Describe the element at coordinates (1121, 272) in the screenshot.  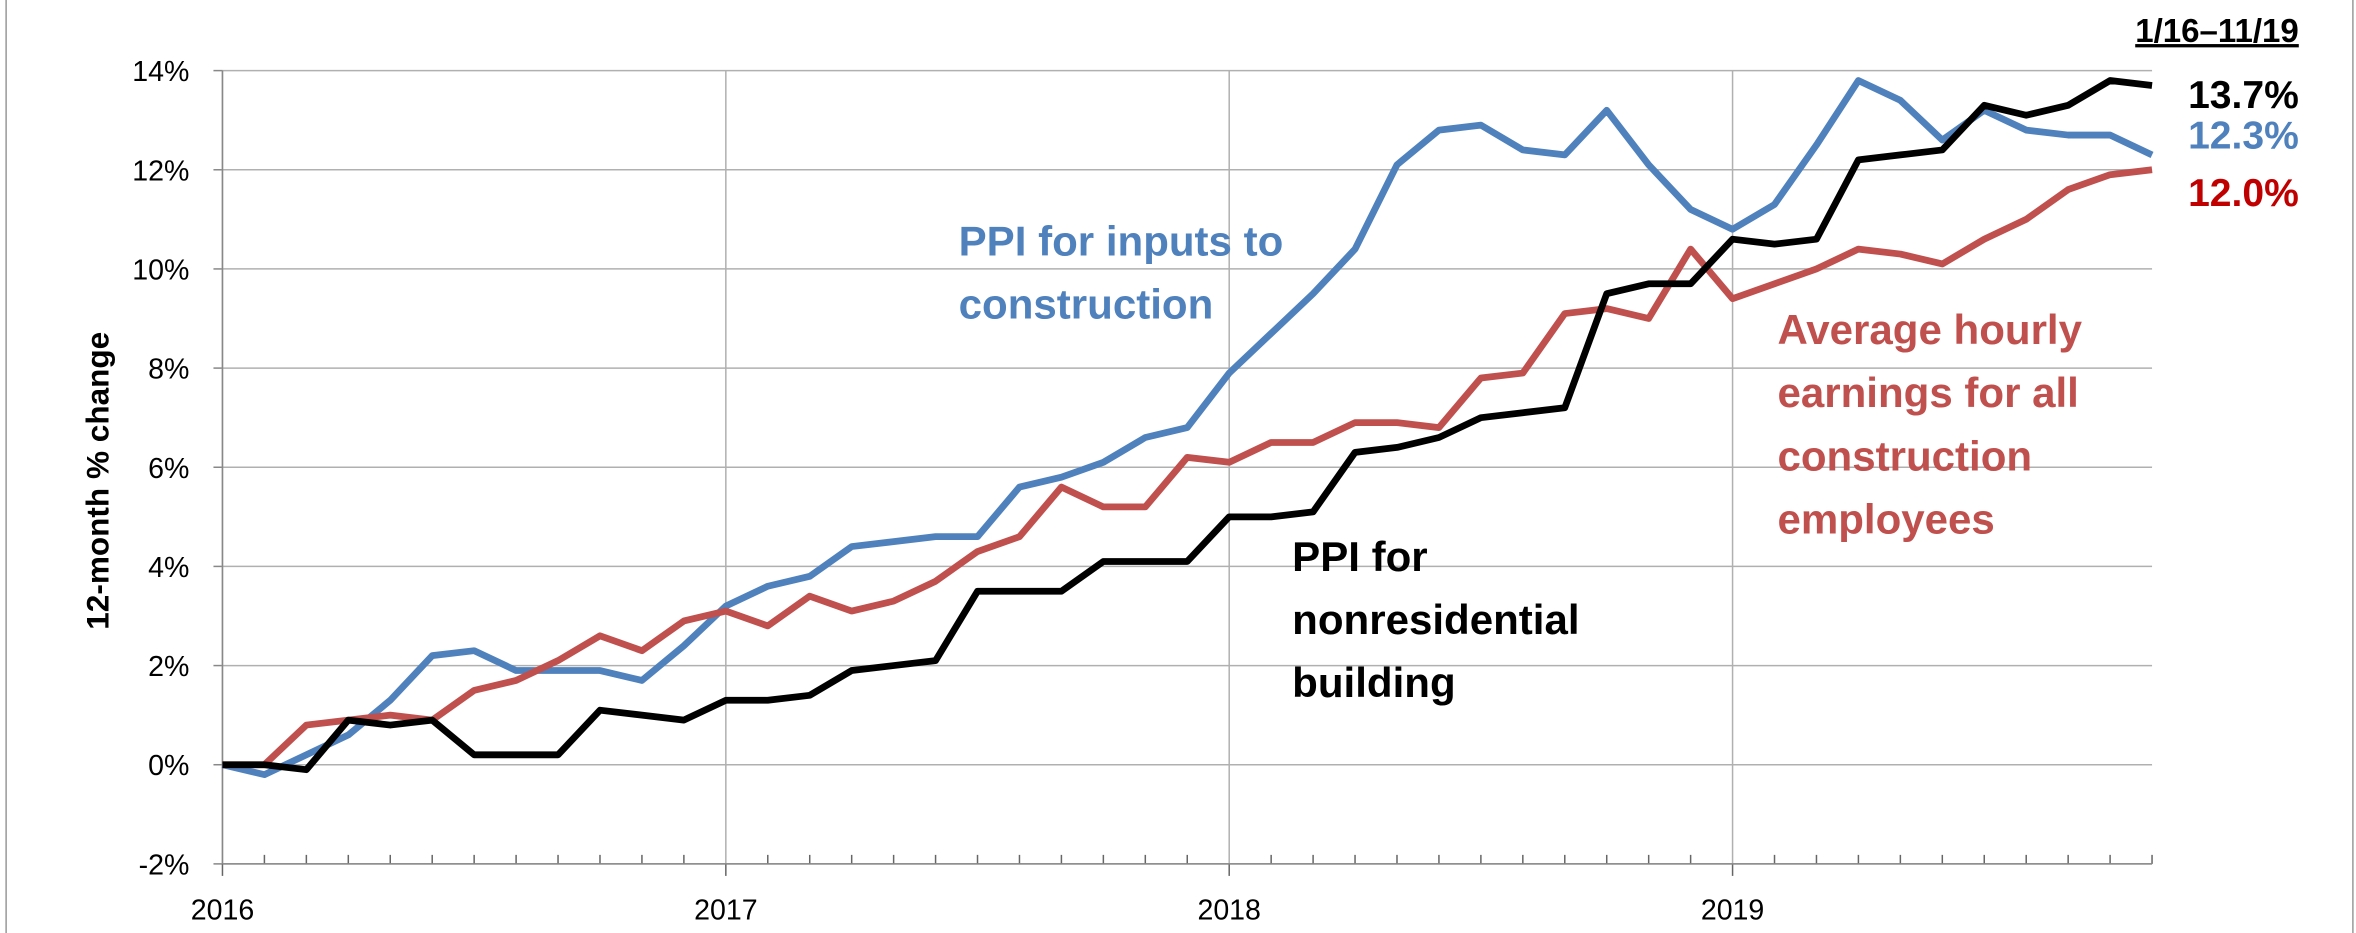
I see `series-label: PPI for inputs to construction` at that location.